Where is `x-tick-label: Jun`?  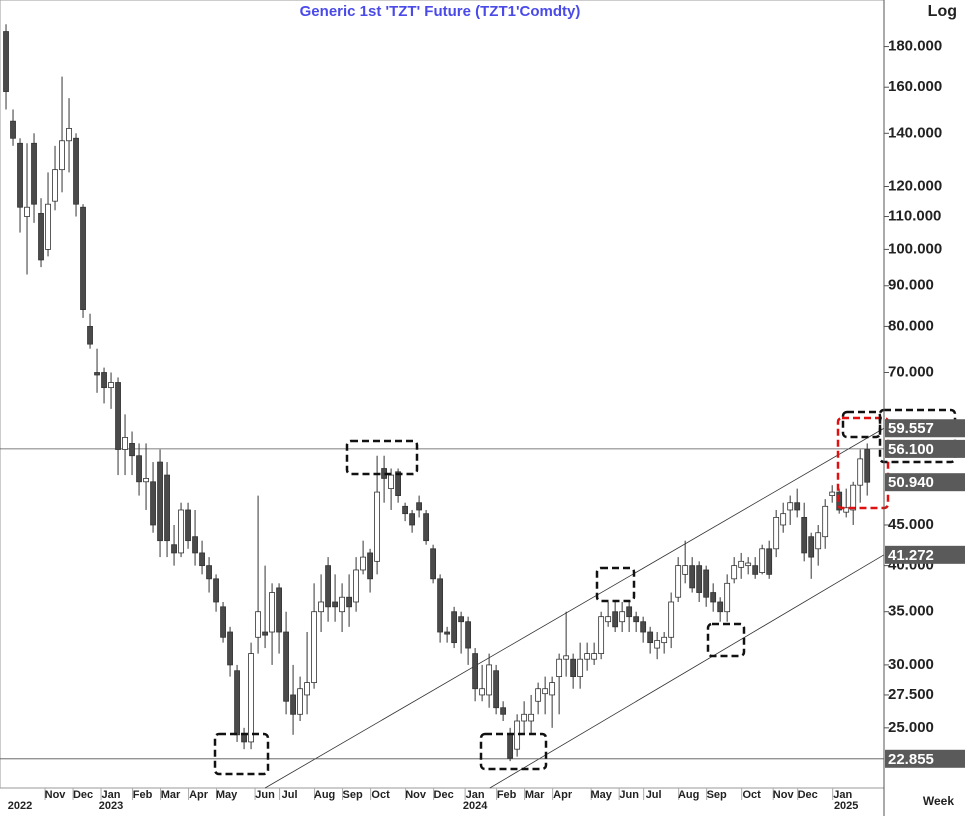
x-tick-label: Jun is located at coordinates (265, 795).